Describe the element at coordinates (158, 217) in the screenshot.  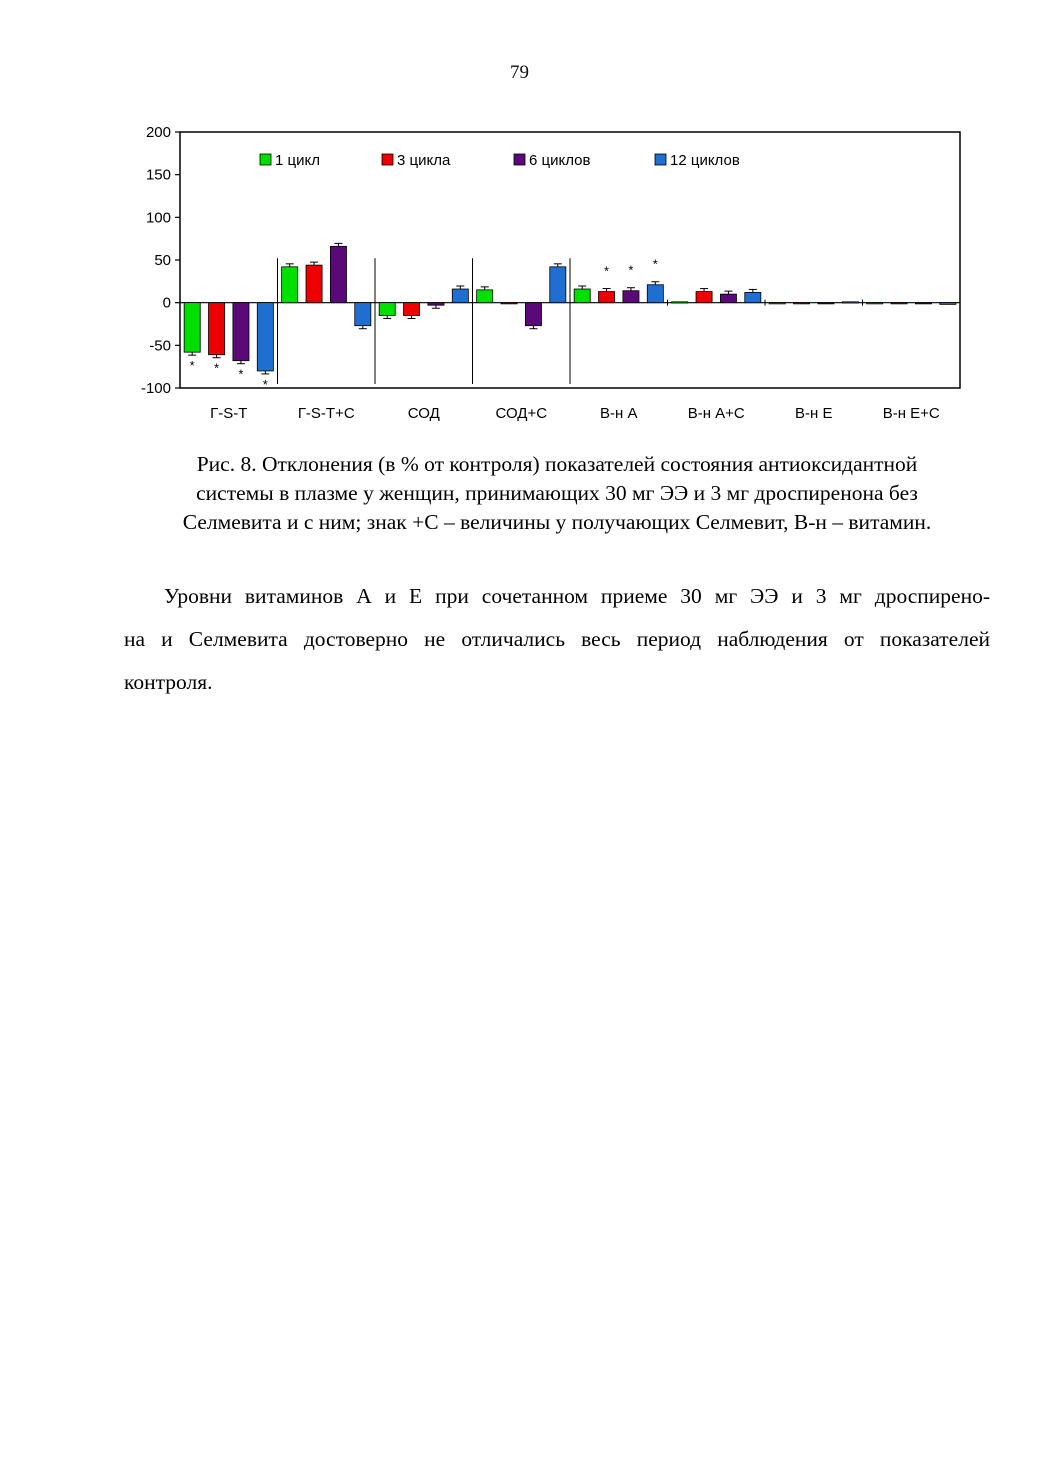
I see `y-tick-label: 100` at that location.